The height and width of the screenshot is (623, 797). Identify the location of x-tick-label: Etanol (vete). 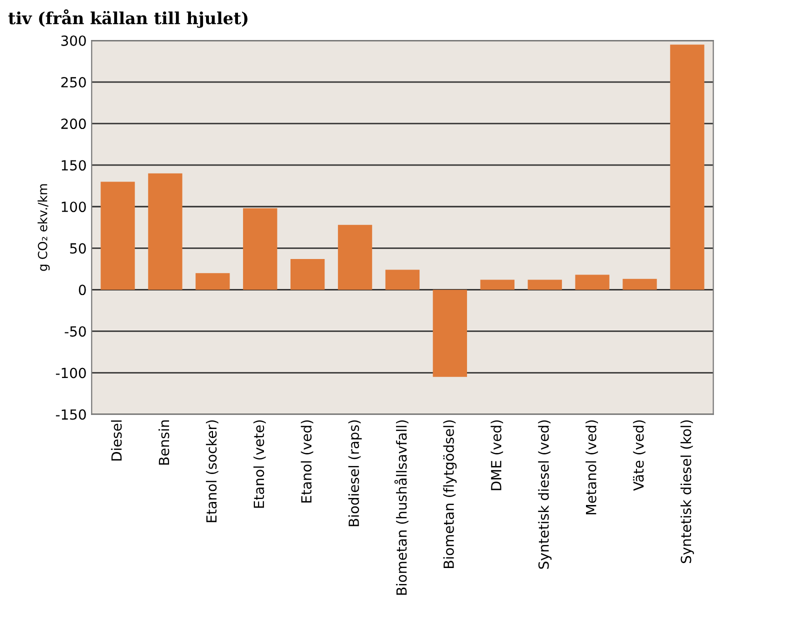
(259, 464).